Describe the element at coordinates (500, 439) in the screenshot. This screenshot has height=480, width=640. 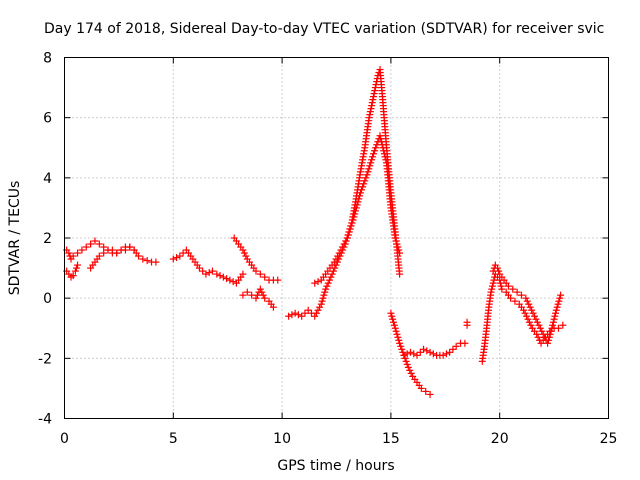
I see `x-tick-label: 20` at that location.